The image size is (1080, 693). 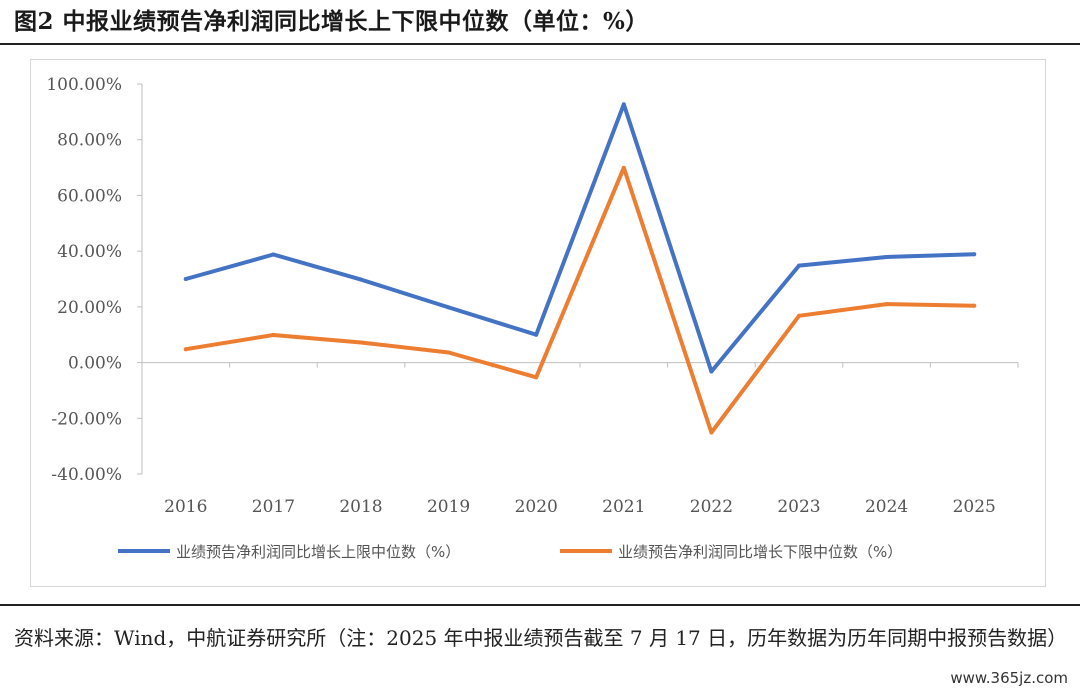 What do you see at coordinates (623, 507) in the screenshot?
I see `x-tick-label: 2021` at bounding box center [623, 507].